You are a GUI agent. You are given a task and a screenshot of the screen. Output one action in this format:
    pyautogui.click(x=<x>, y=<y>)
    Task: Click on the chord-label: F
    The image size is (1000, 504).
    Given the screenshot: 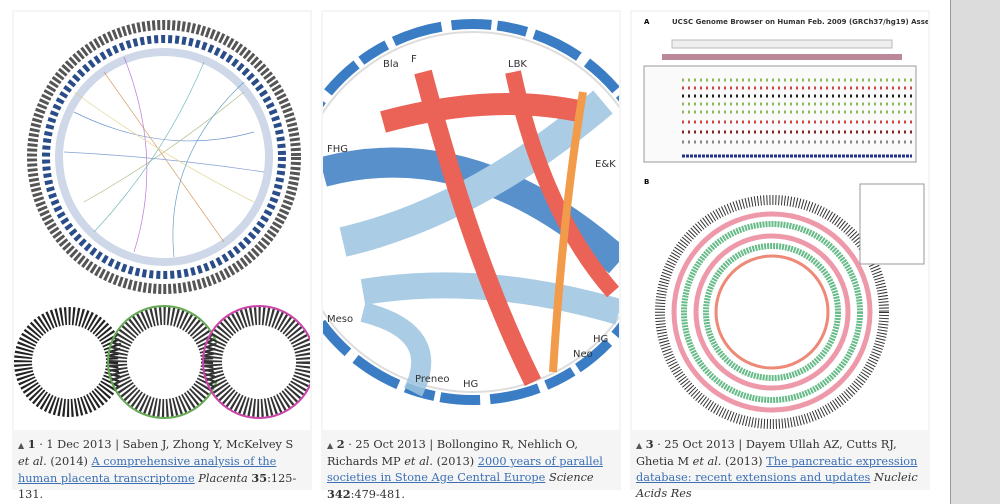 What is the action you would take?
    pyautogui.click(x=414, y=59)
    